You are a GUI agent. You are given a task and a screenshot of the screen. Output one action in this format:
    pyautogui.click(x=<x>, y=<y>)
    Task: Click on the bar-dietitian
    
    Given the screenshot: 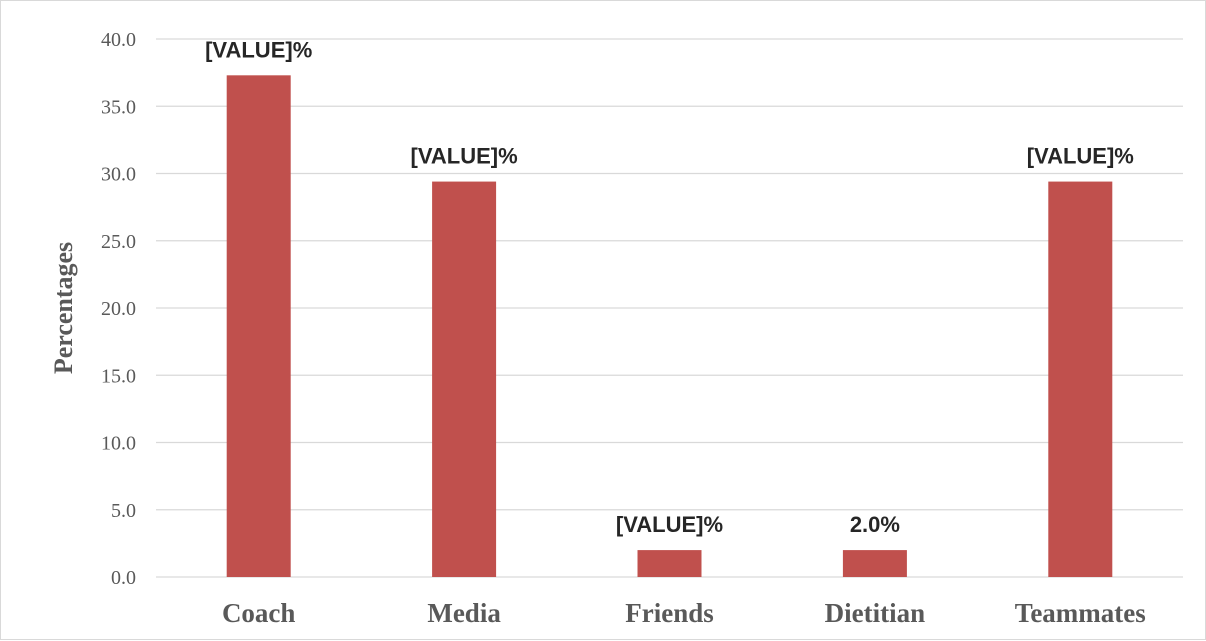 What is the action you would take?
    pyautogui.click(x=874, y=563)
    